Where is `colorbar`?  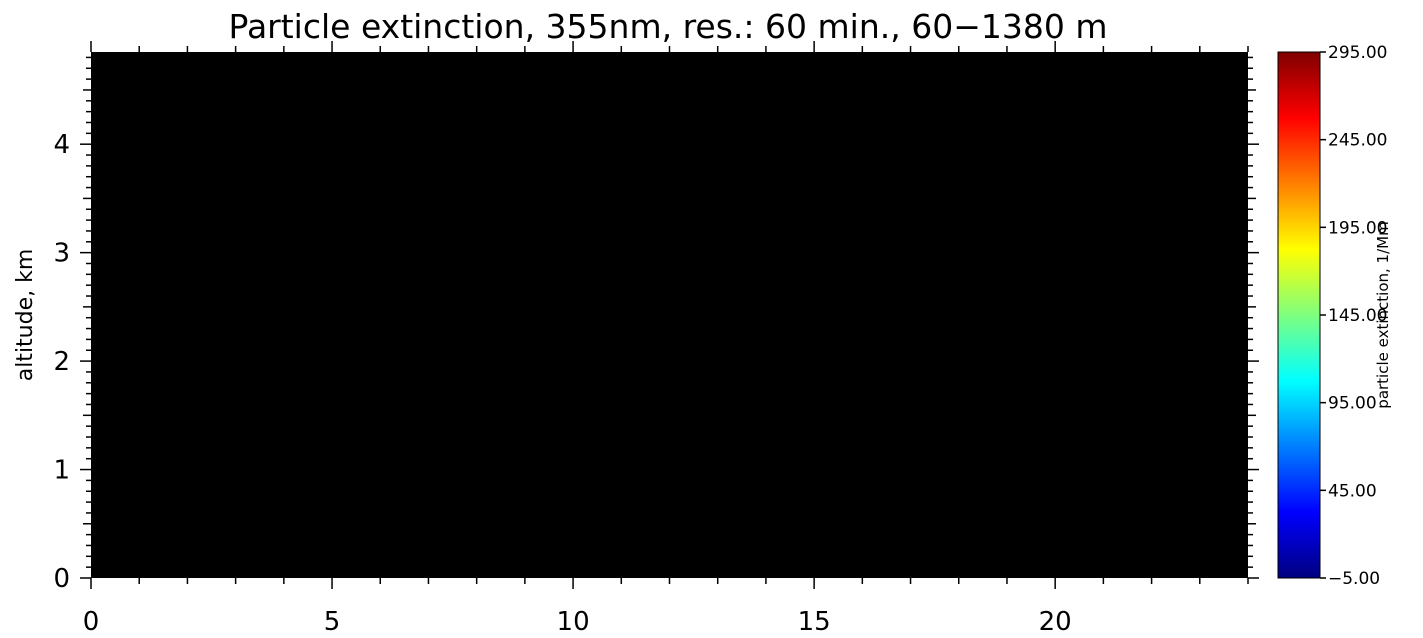
colorbar is located at coordinates (1299, 315).